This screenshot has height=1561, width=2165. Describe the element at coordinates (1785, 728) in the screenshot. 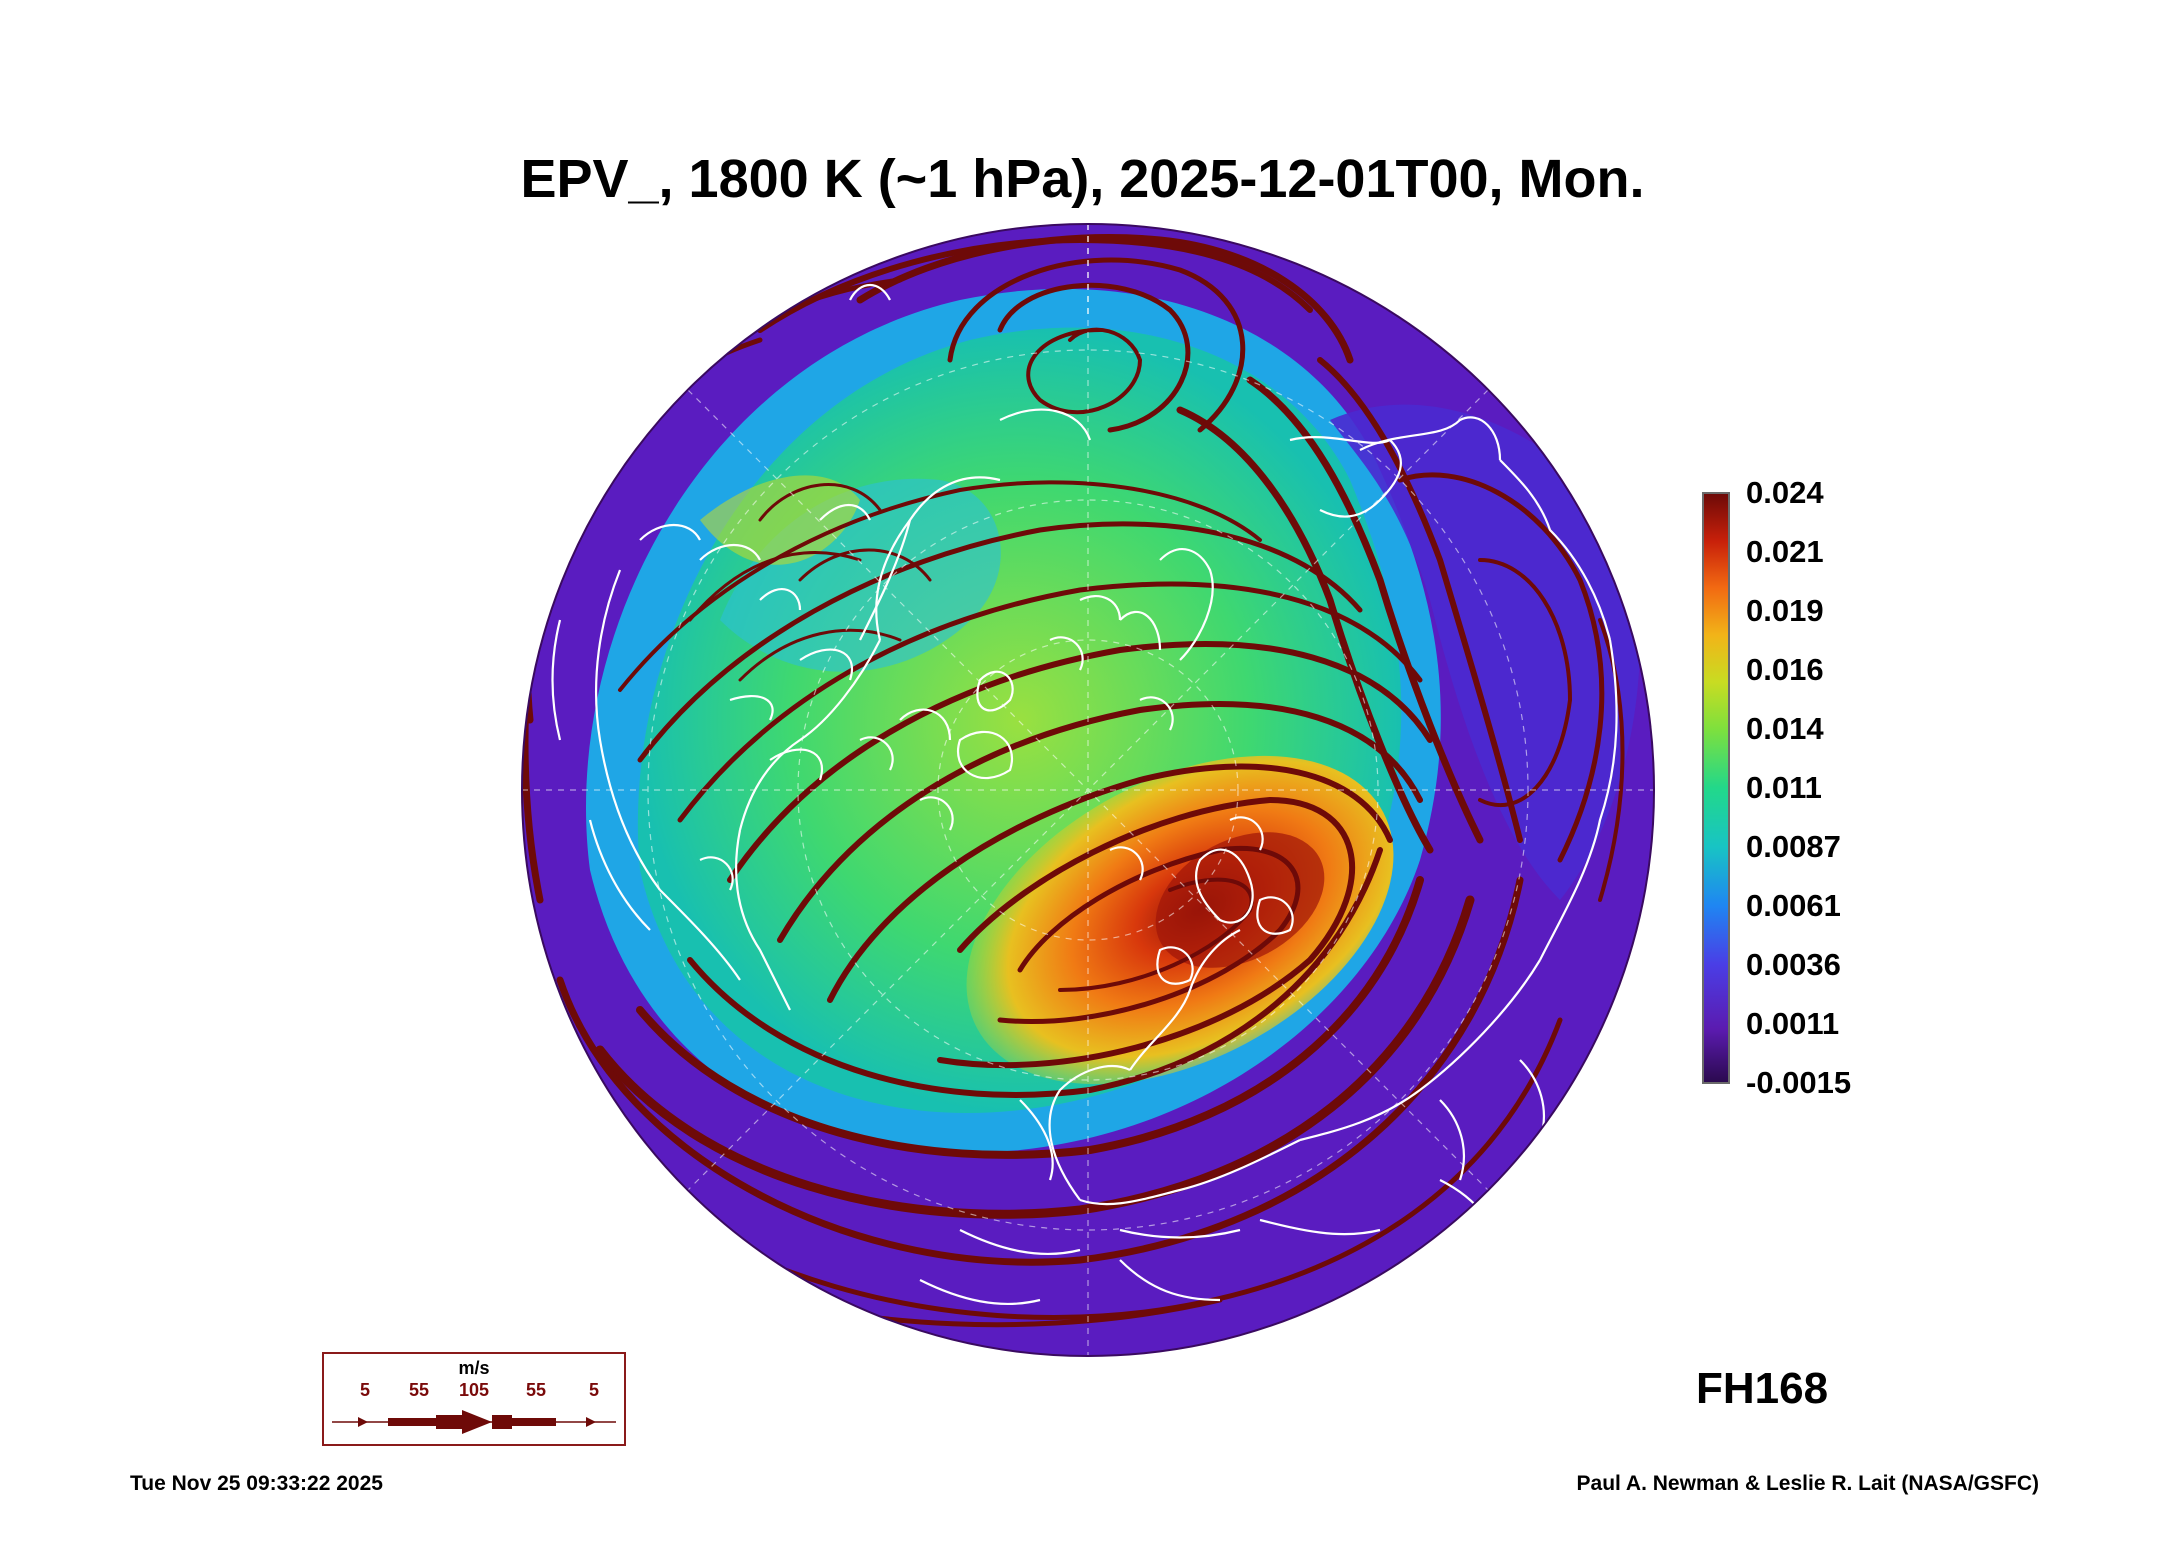

I see `colorbar-tick: 0.014` at that location.